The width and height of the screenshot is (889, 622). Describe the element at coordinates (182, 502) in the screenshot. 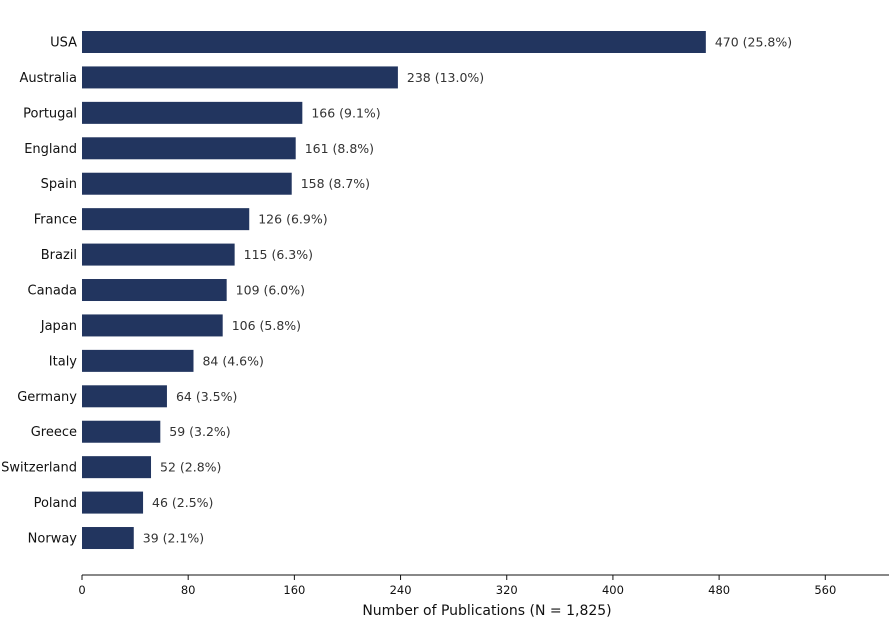

I see `data-label-poland: 46 (2.5%)` at that location.